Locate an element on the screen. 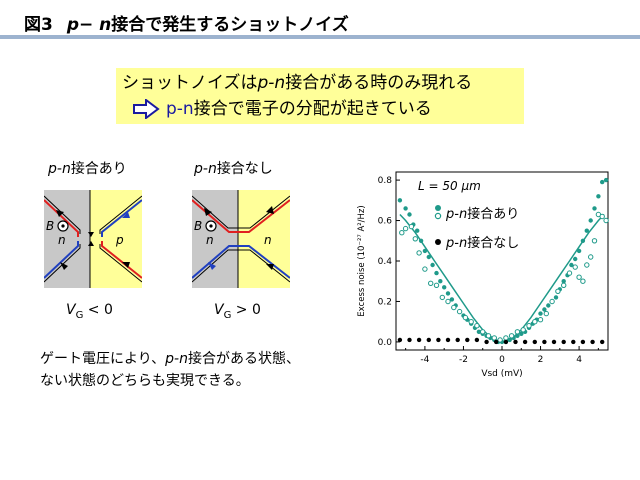 This screenshot has height=480, width=640. description-text: ゲート電圧により、p-n接合がある状態、 ない状態のどちらも実現できる。 is located at coordinates (170, 370).